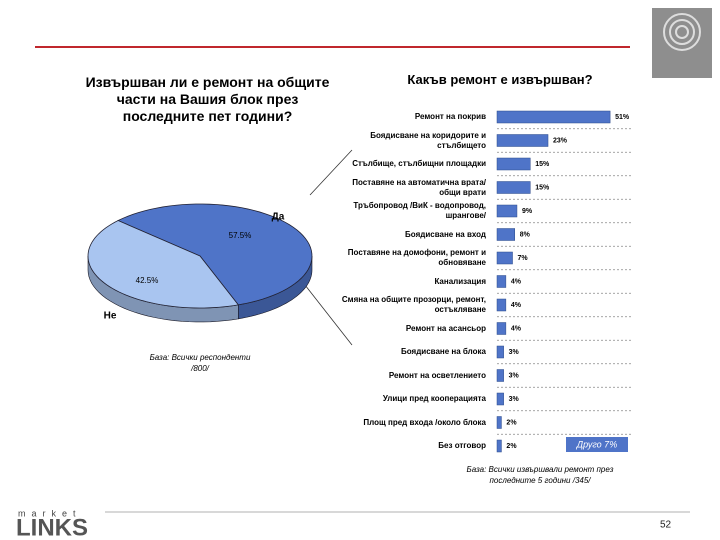  Describe the element at coordinates (450, 116) in the screenshot. I see `bar-category-label: Ремонт на покрив` at that location.